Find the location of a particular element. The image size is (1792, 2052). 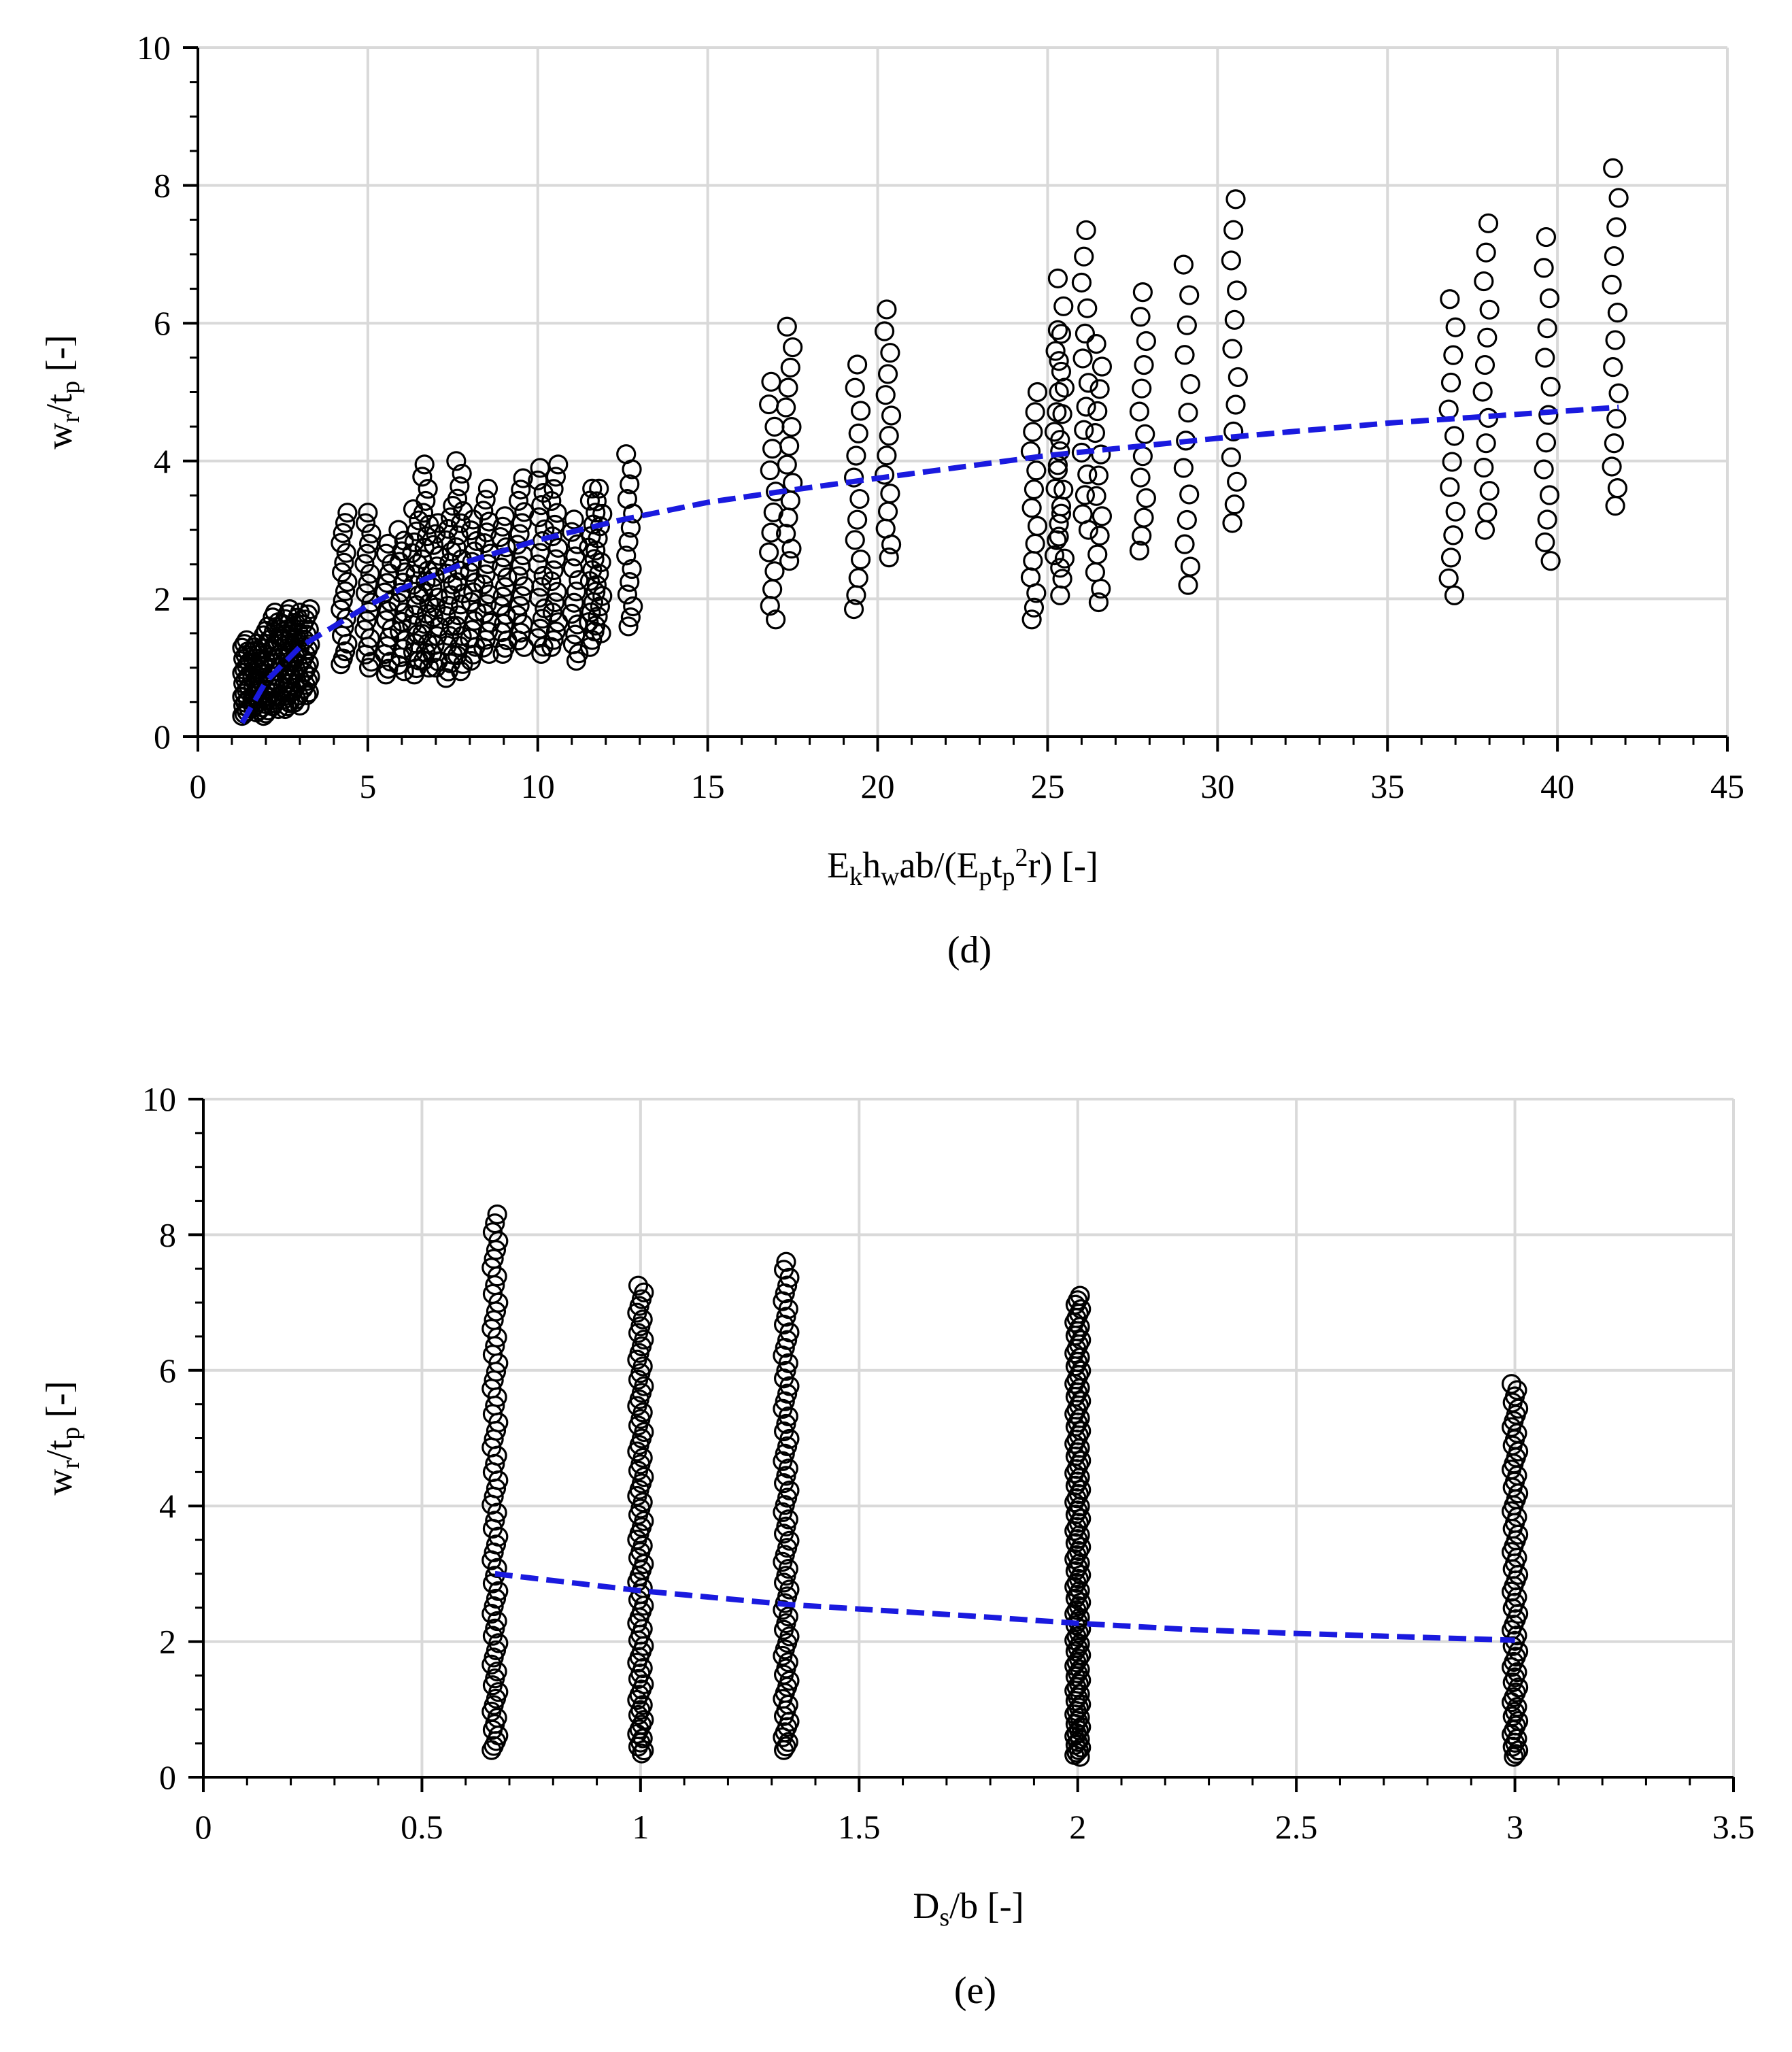

y-tick-label: 0 is located at coordinates (167, 1777).